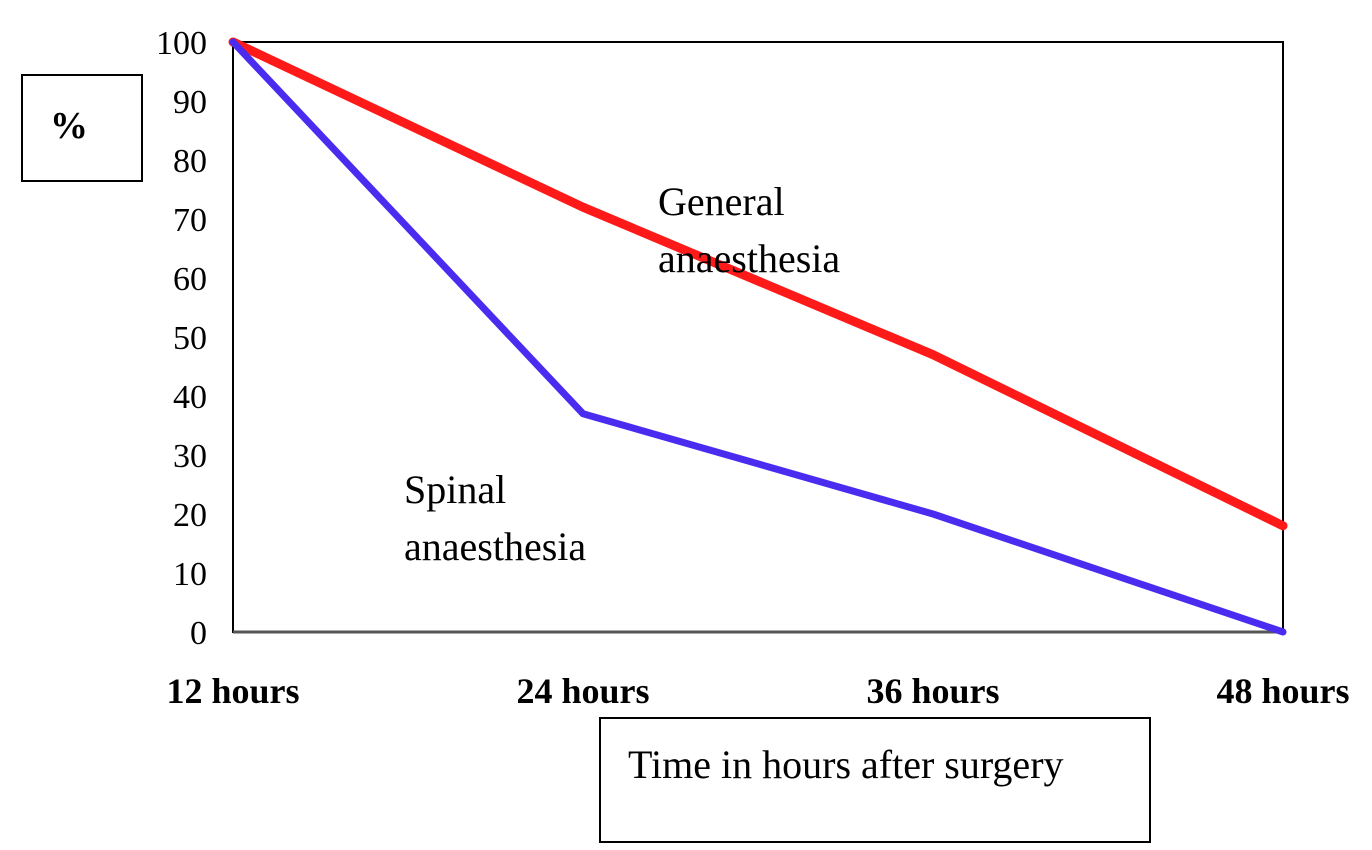  I want to click on x-tick-label: 36 hours, so click(932, 691).